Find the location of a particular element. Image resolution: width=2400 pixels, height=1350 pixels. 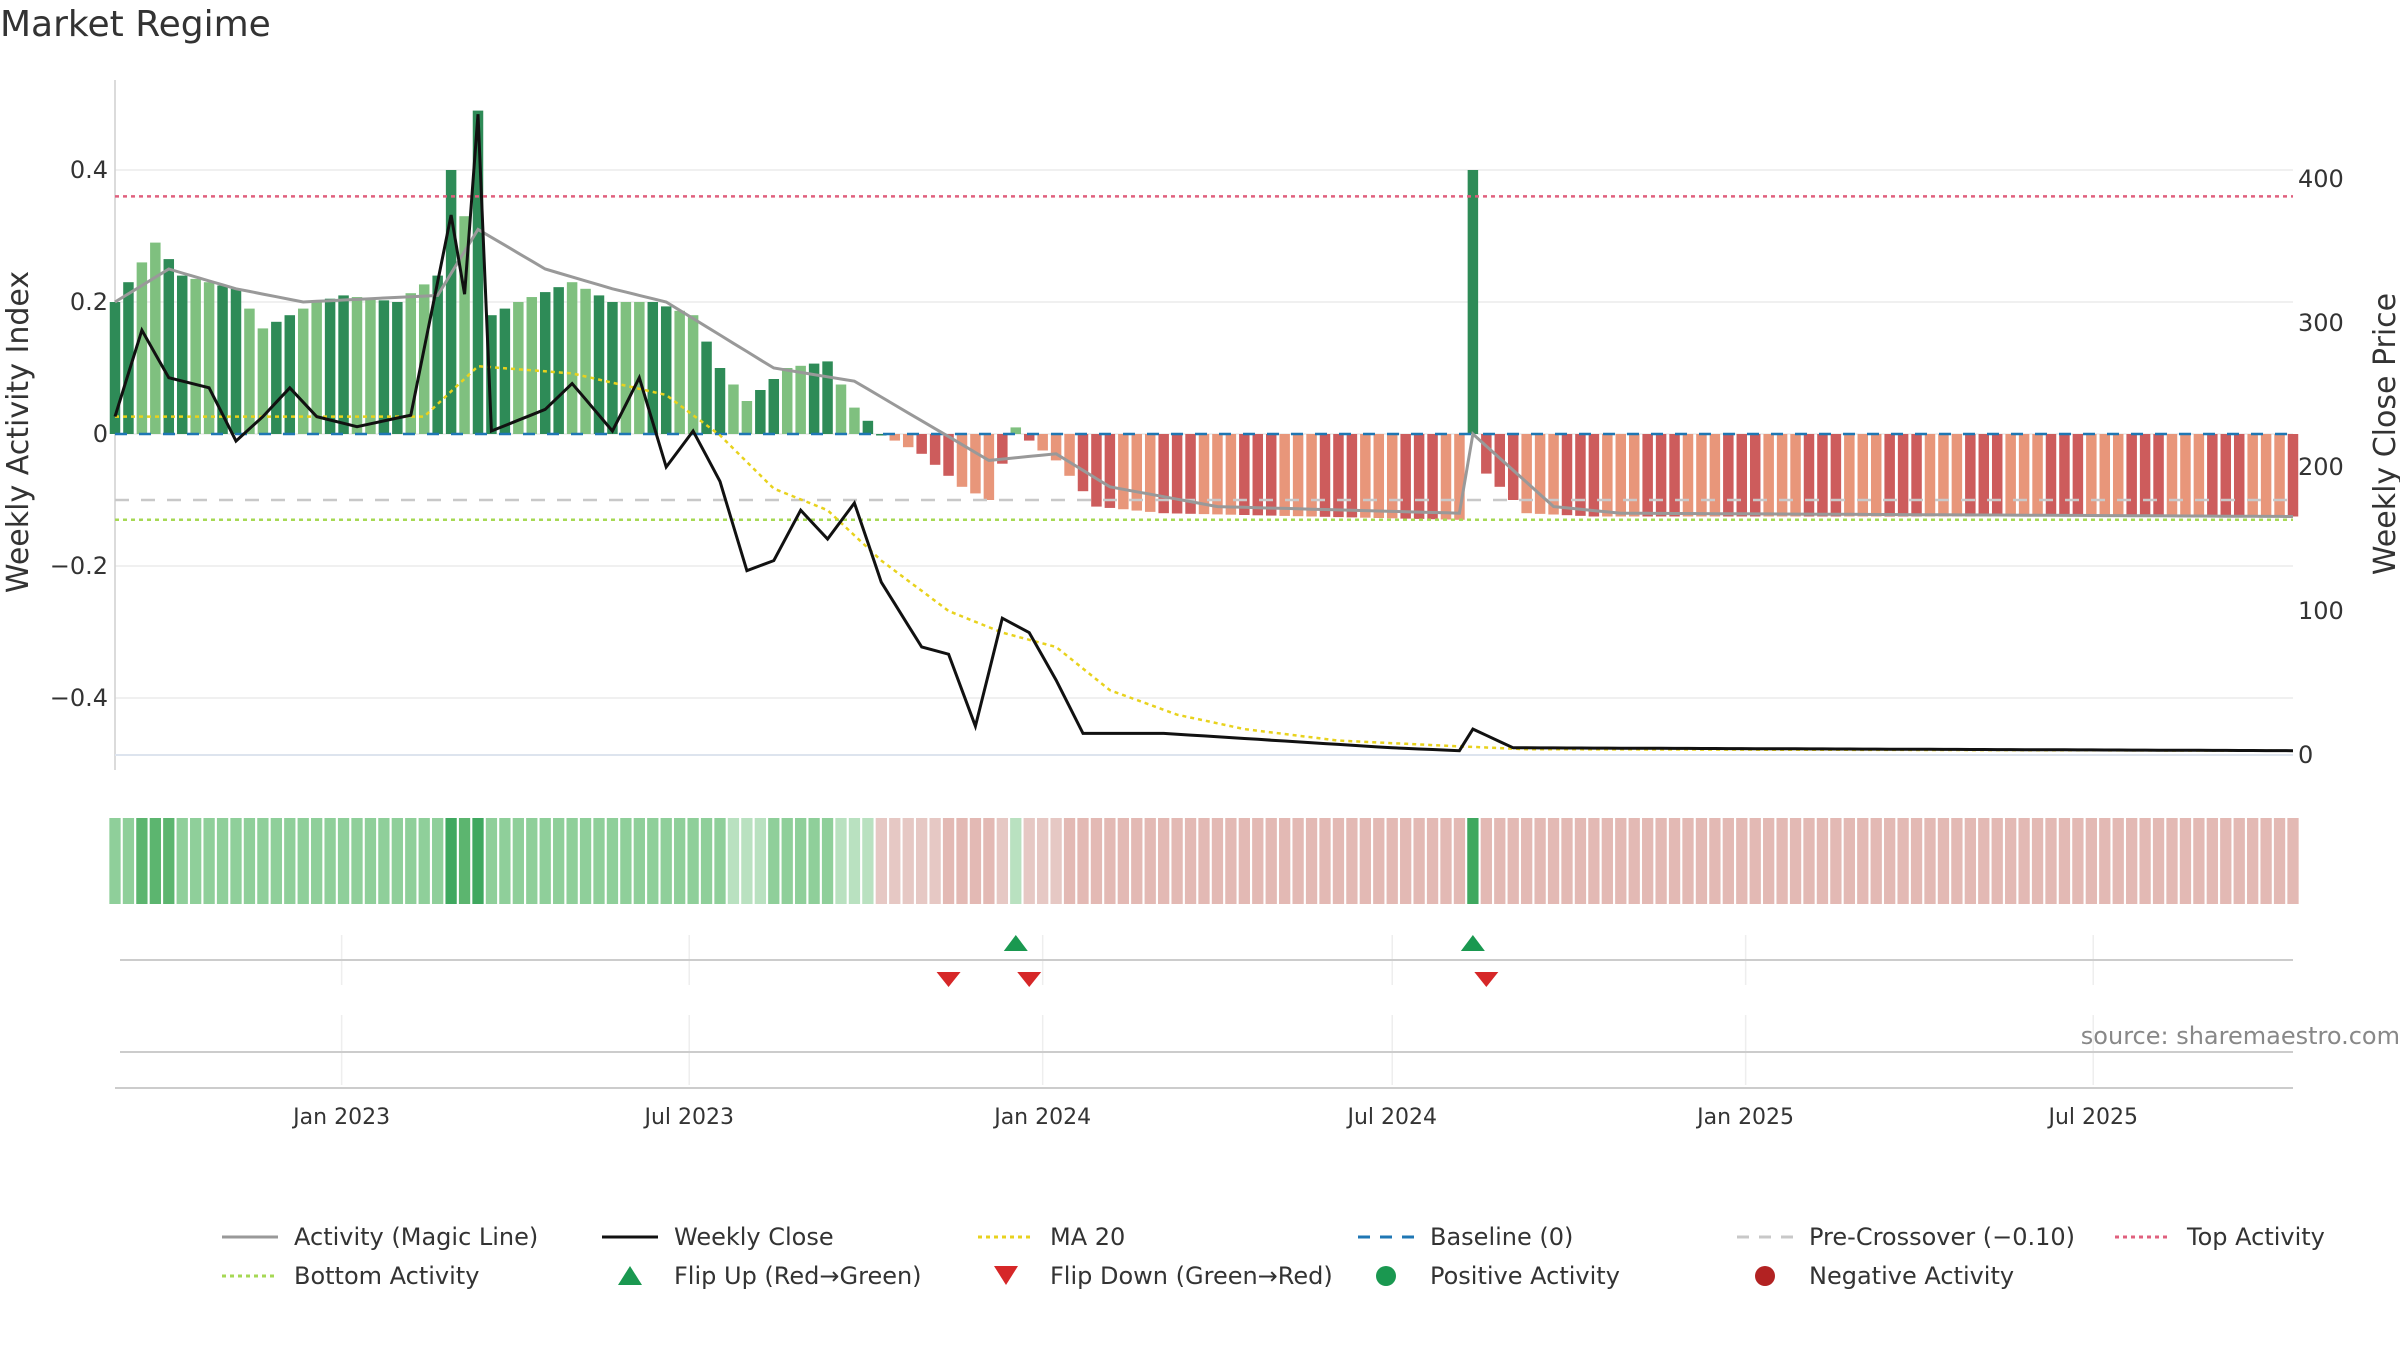

x-tick-label: Jul 2023 is located at coordinates (689, 1117).